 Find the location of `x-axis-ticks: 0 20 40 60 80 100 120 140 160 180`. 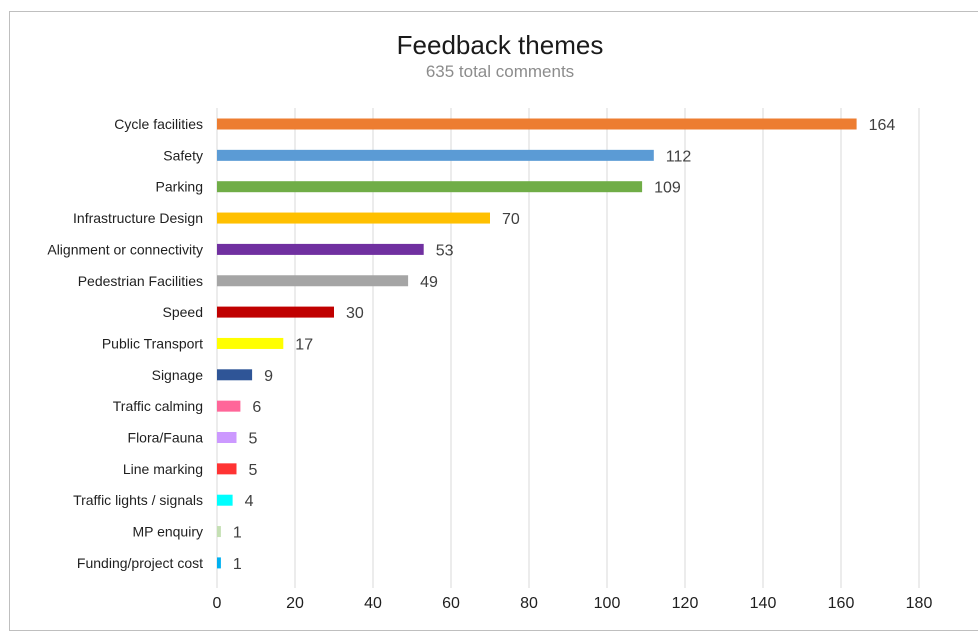

x-axis-ticks: 0 20 40 60 80 100 120 140 160 180 is located at coordinates (573, 603).